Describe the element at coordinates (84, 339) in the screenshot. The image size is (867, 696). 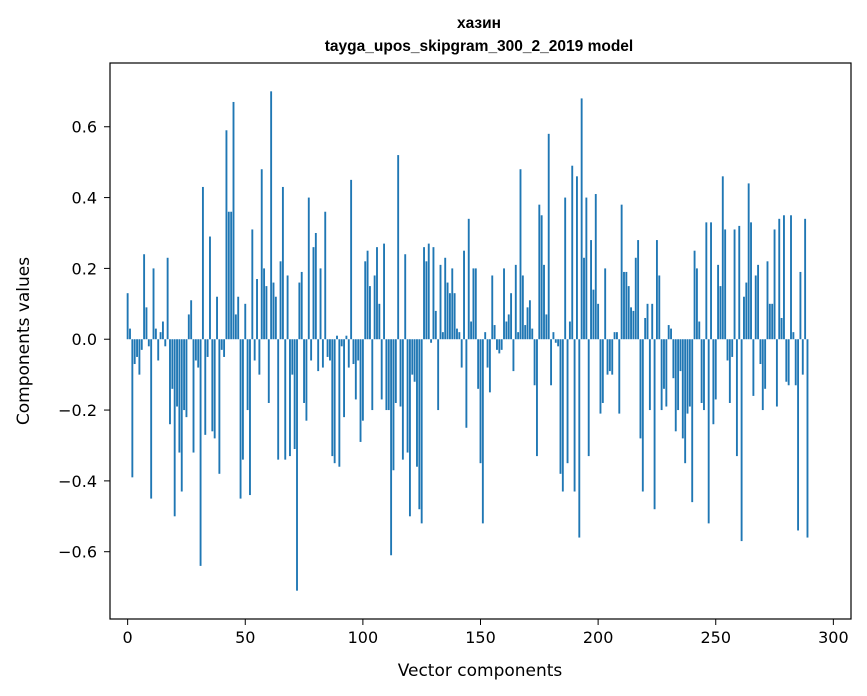
I see `y-tick-label: 0.0` at that location.